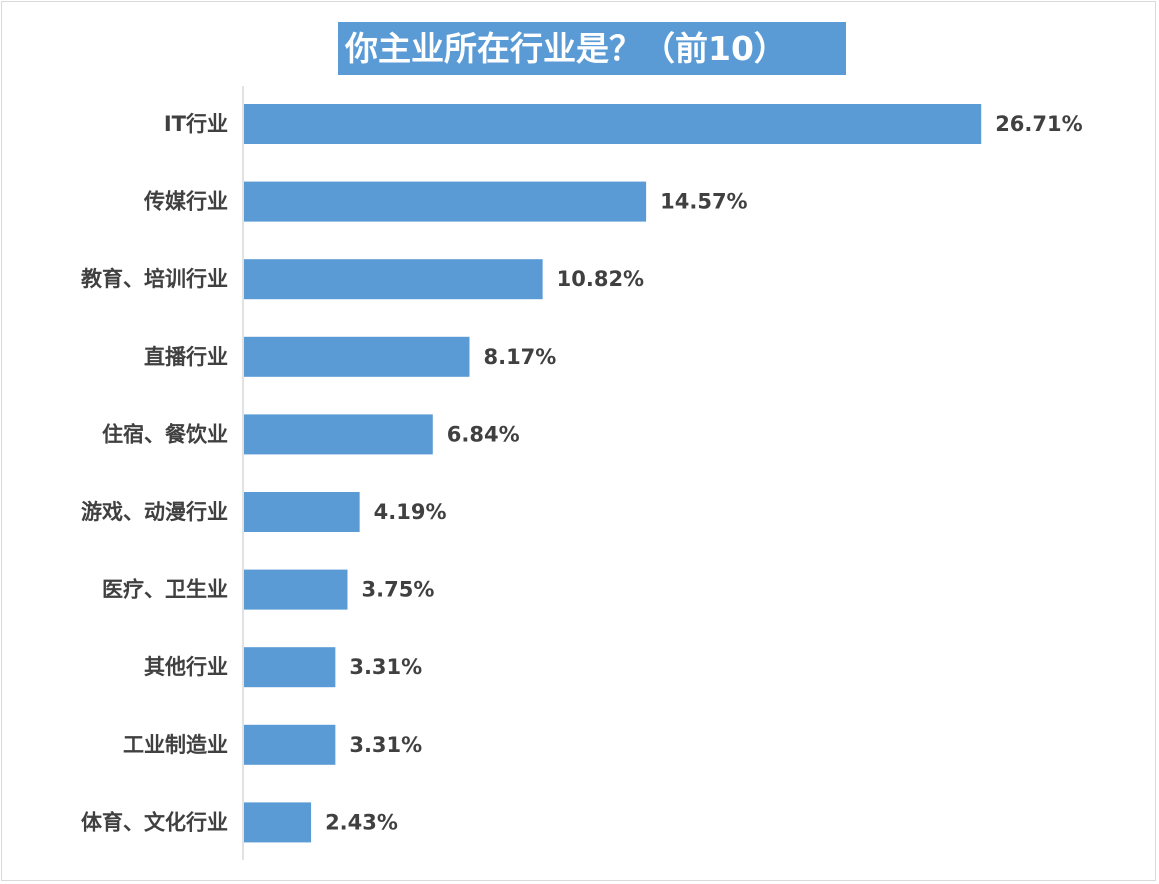  What do you see at coordinates (186, 667) in the screenshot?
I see `category-label: 其他行业` at bounding box center [186, 667].